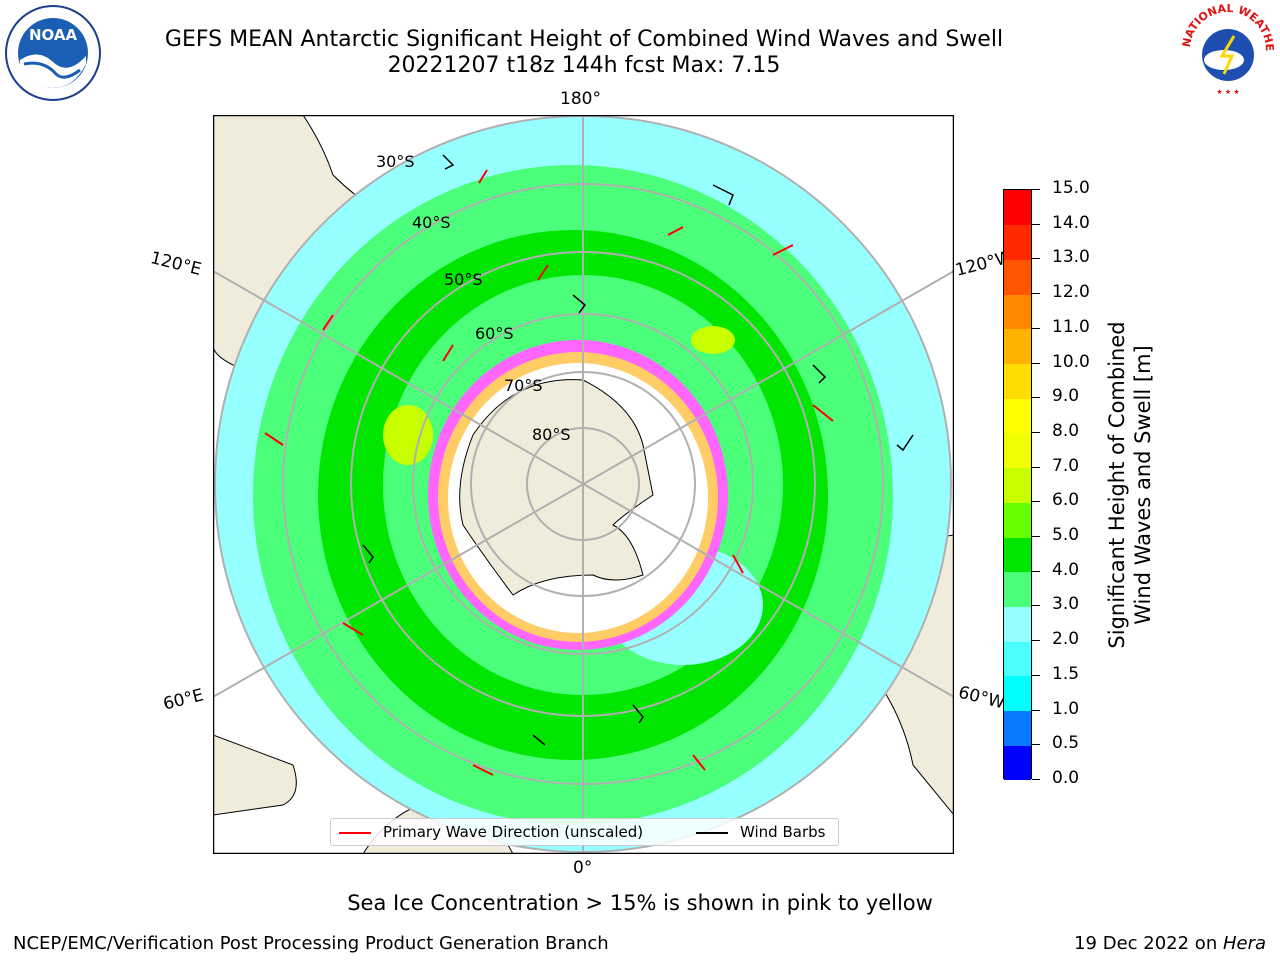 Image resolution: width=1280 pixels, height=960 pixels. I want to click on colorbar-tick-label: 7.0, so click(1066, 465).